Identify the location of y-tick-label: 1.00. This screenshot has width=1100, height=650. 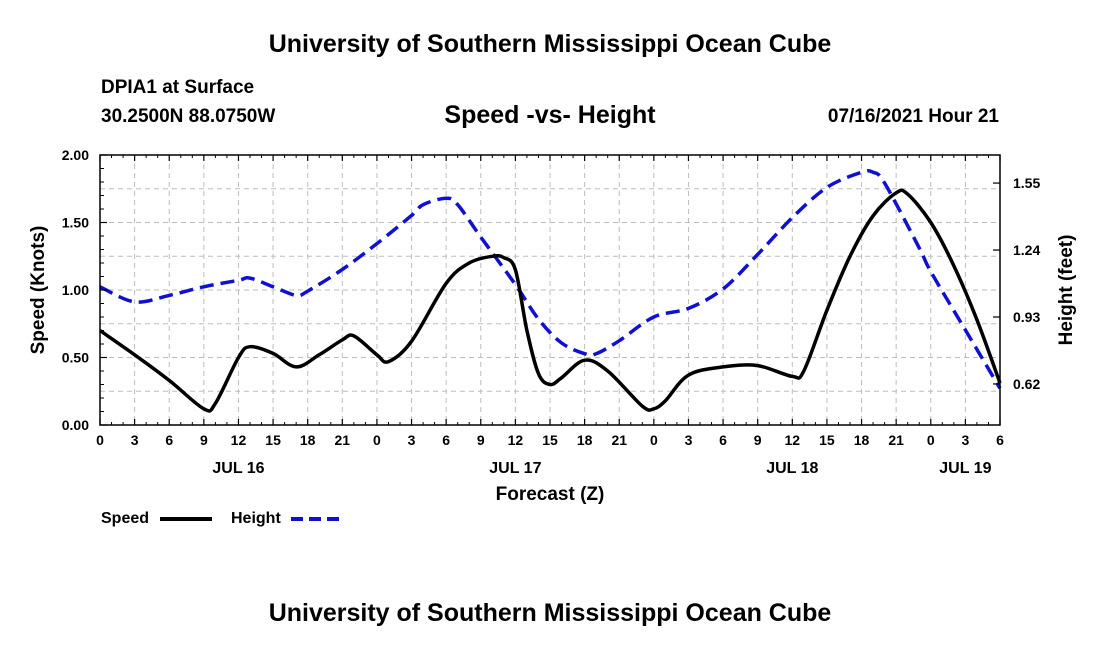
(75, 290).